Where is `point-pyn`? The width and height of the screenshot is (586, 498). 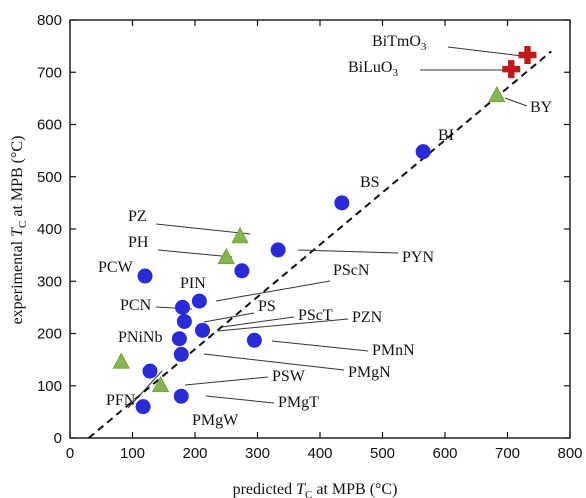 point-pyn is located at coordinates (278, 250).